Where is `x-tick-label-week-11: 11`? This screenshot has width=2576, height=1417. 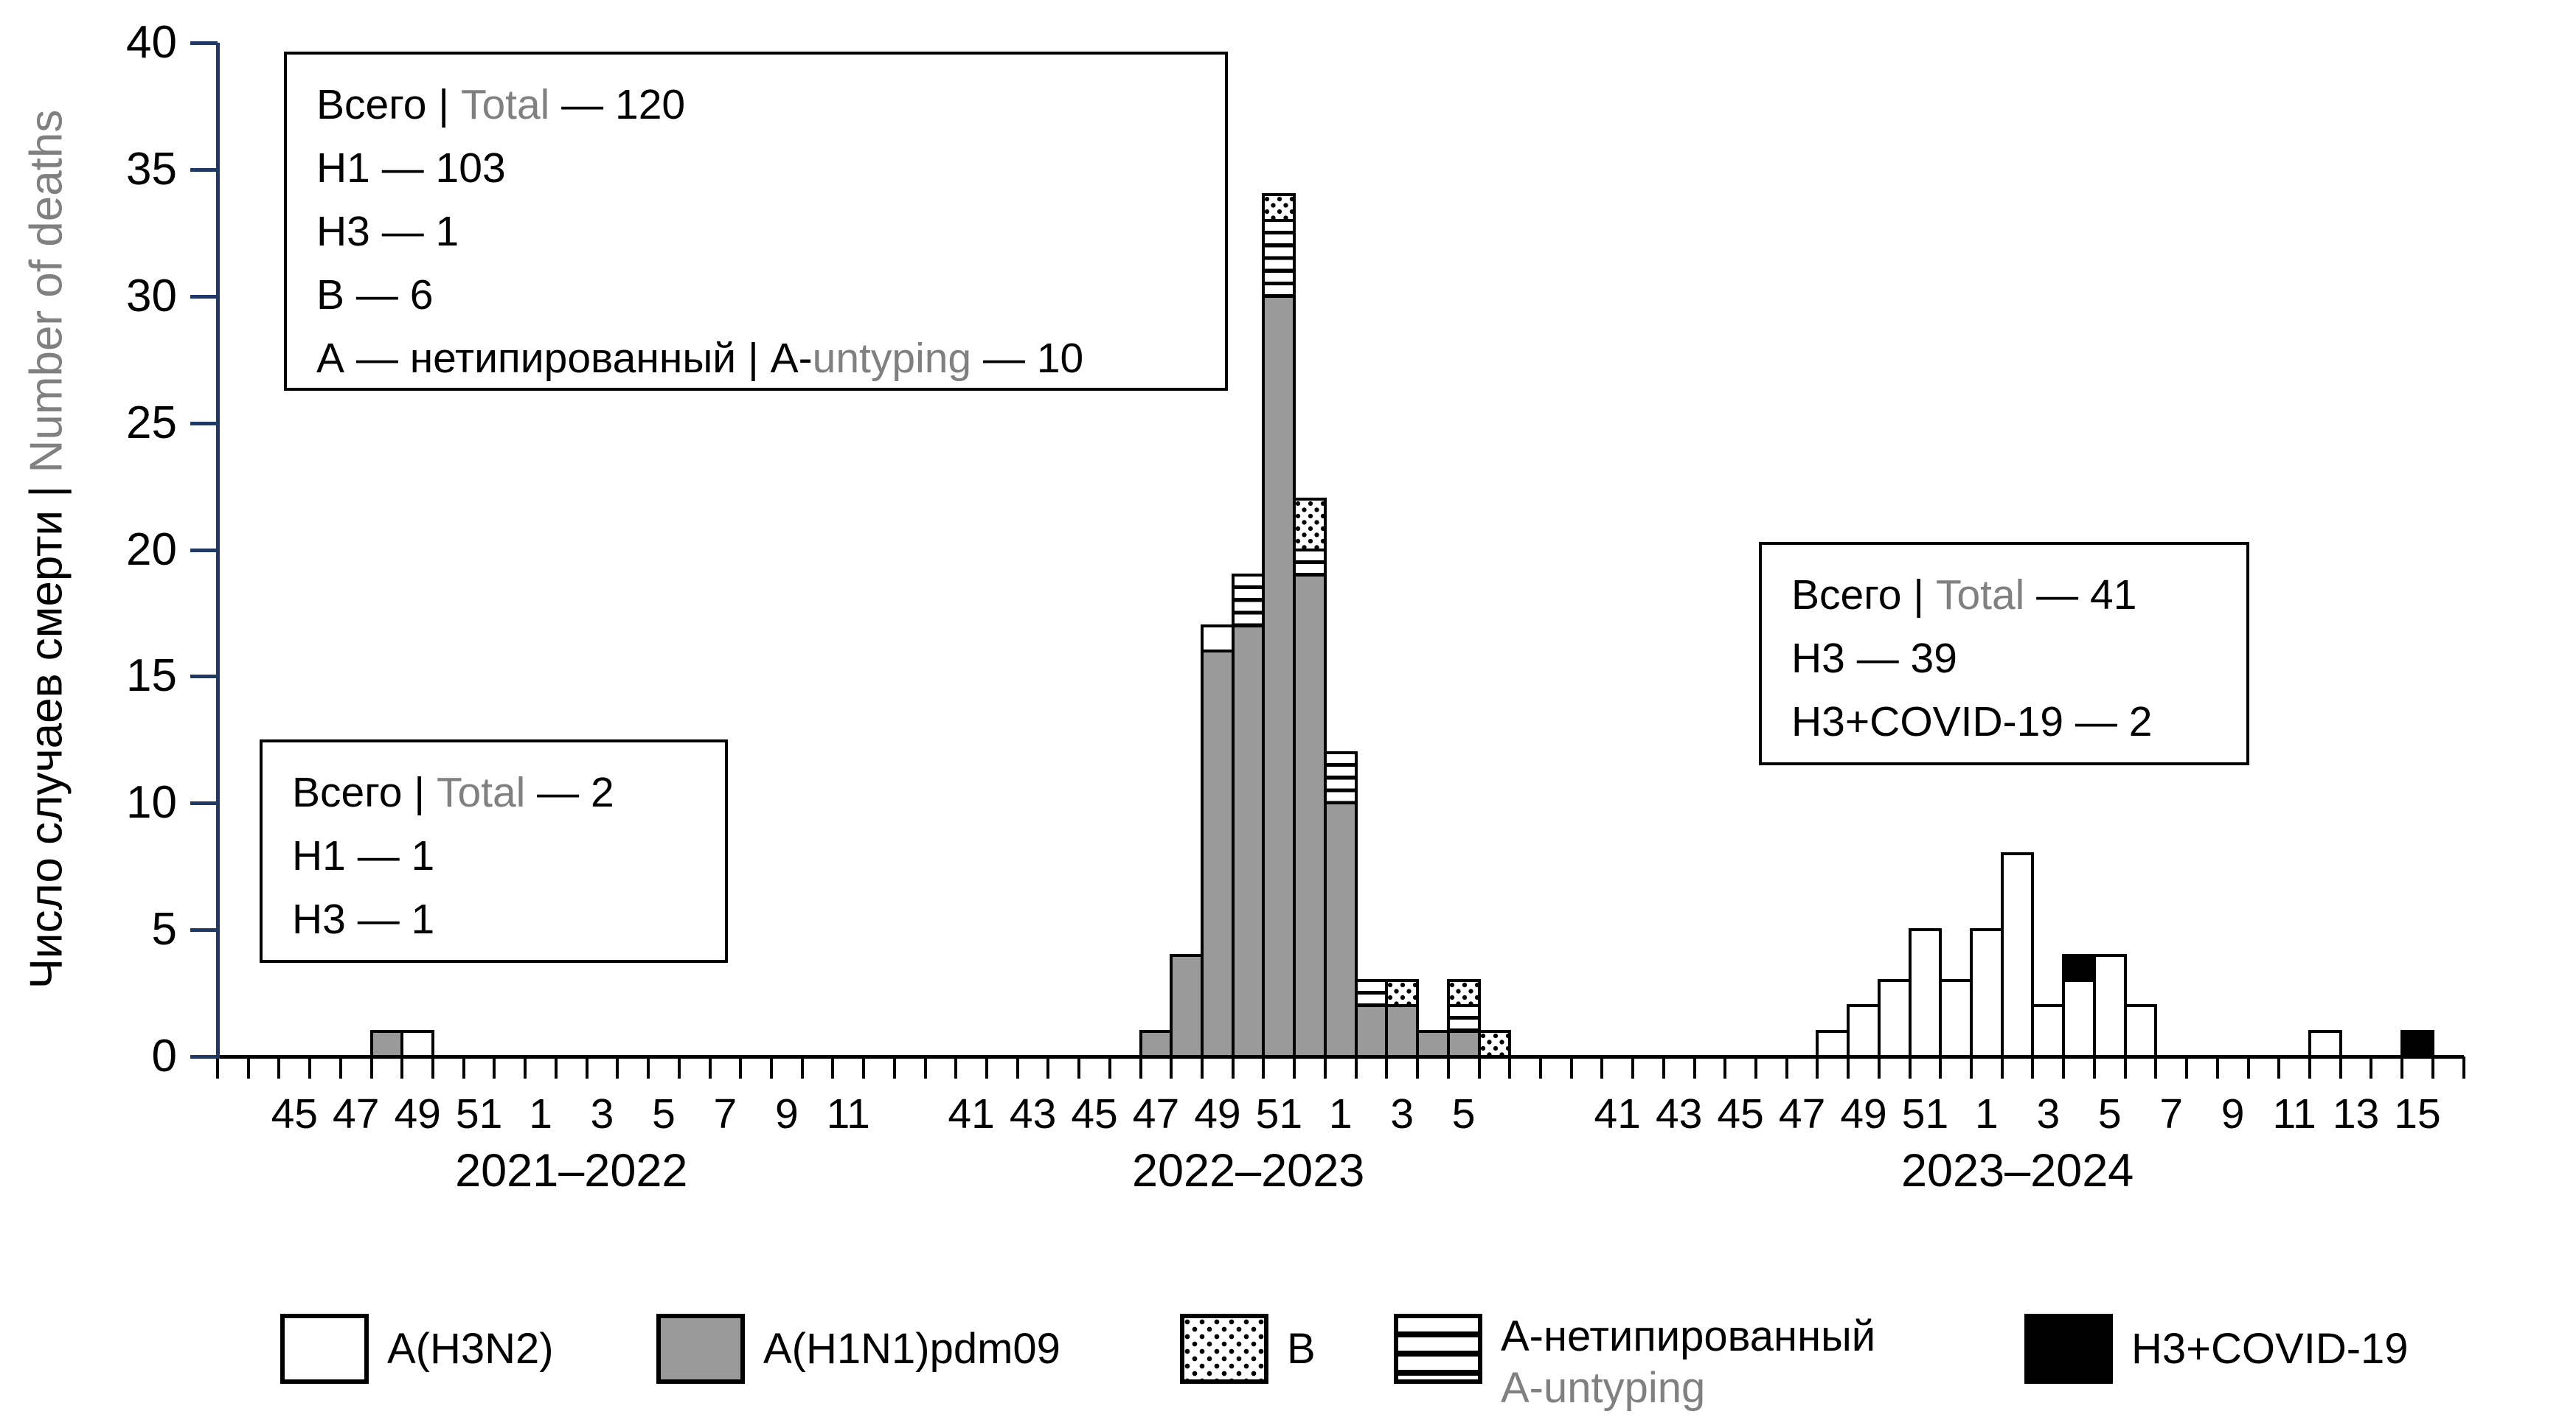 x-tick-label-week-11: 11 is located at coordinates (2294, 1114).